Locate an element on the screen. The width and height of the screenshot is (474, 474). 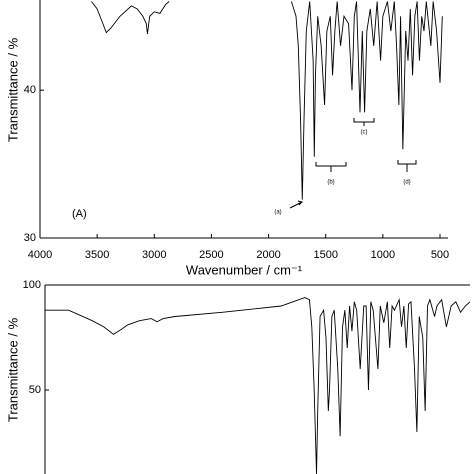
x-tick-label: 500 is located at coordinates (440, 255).